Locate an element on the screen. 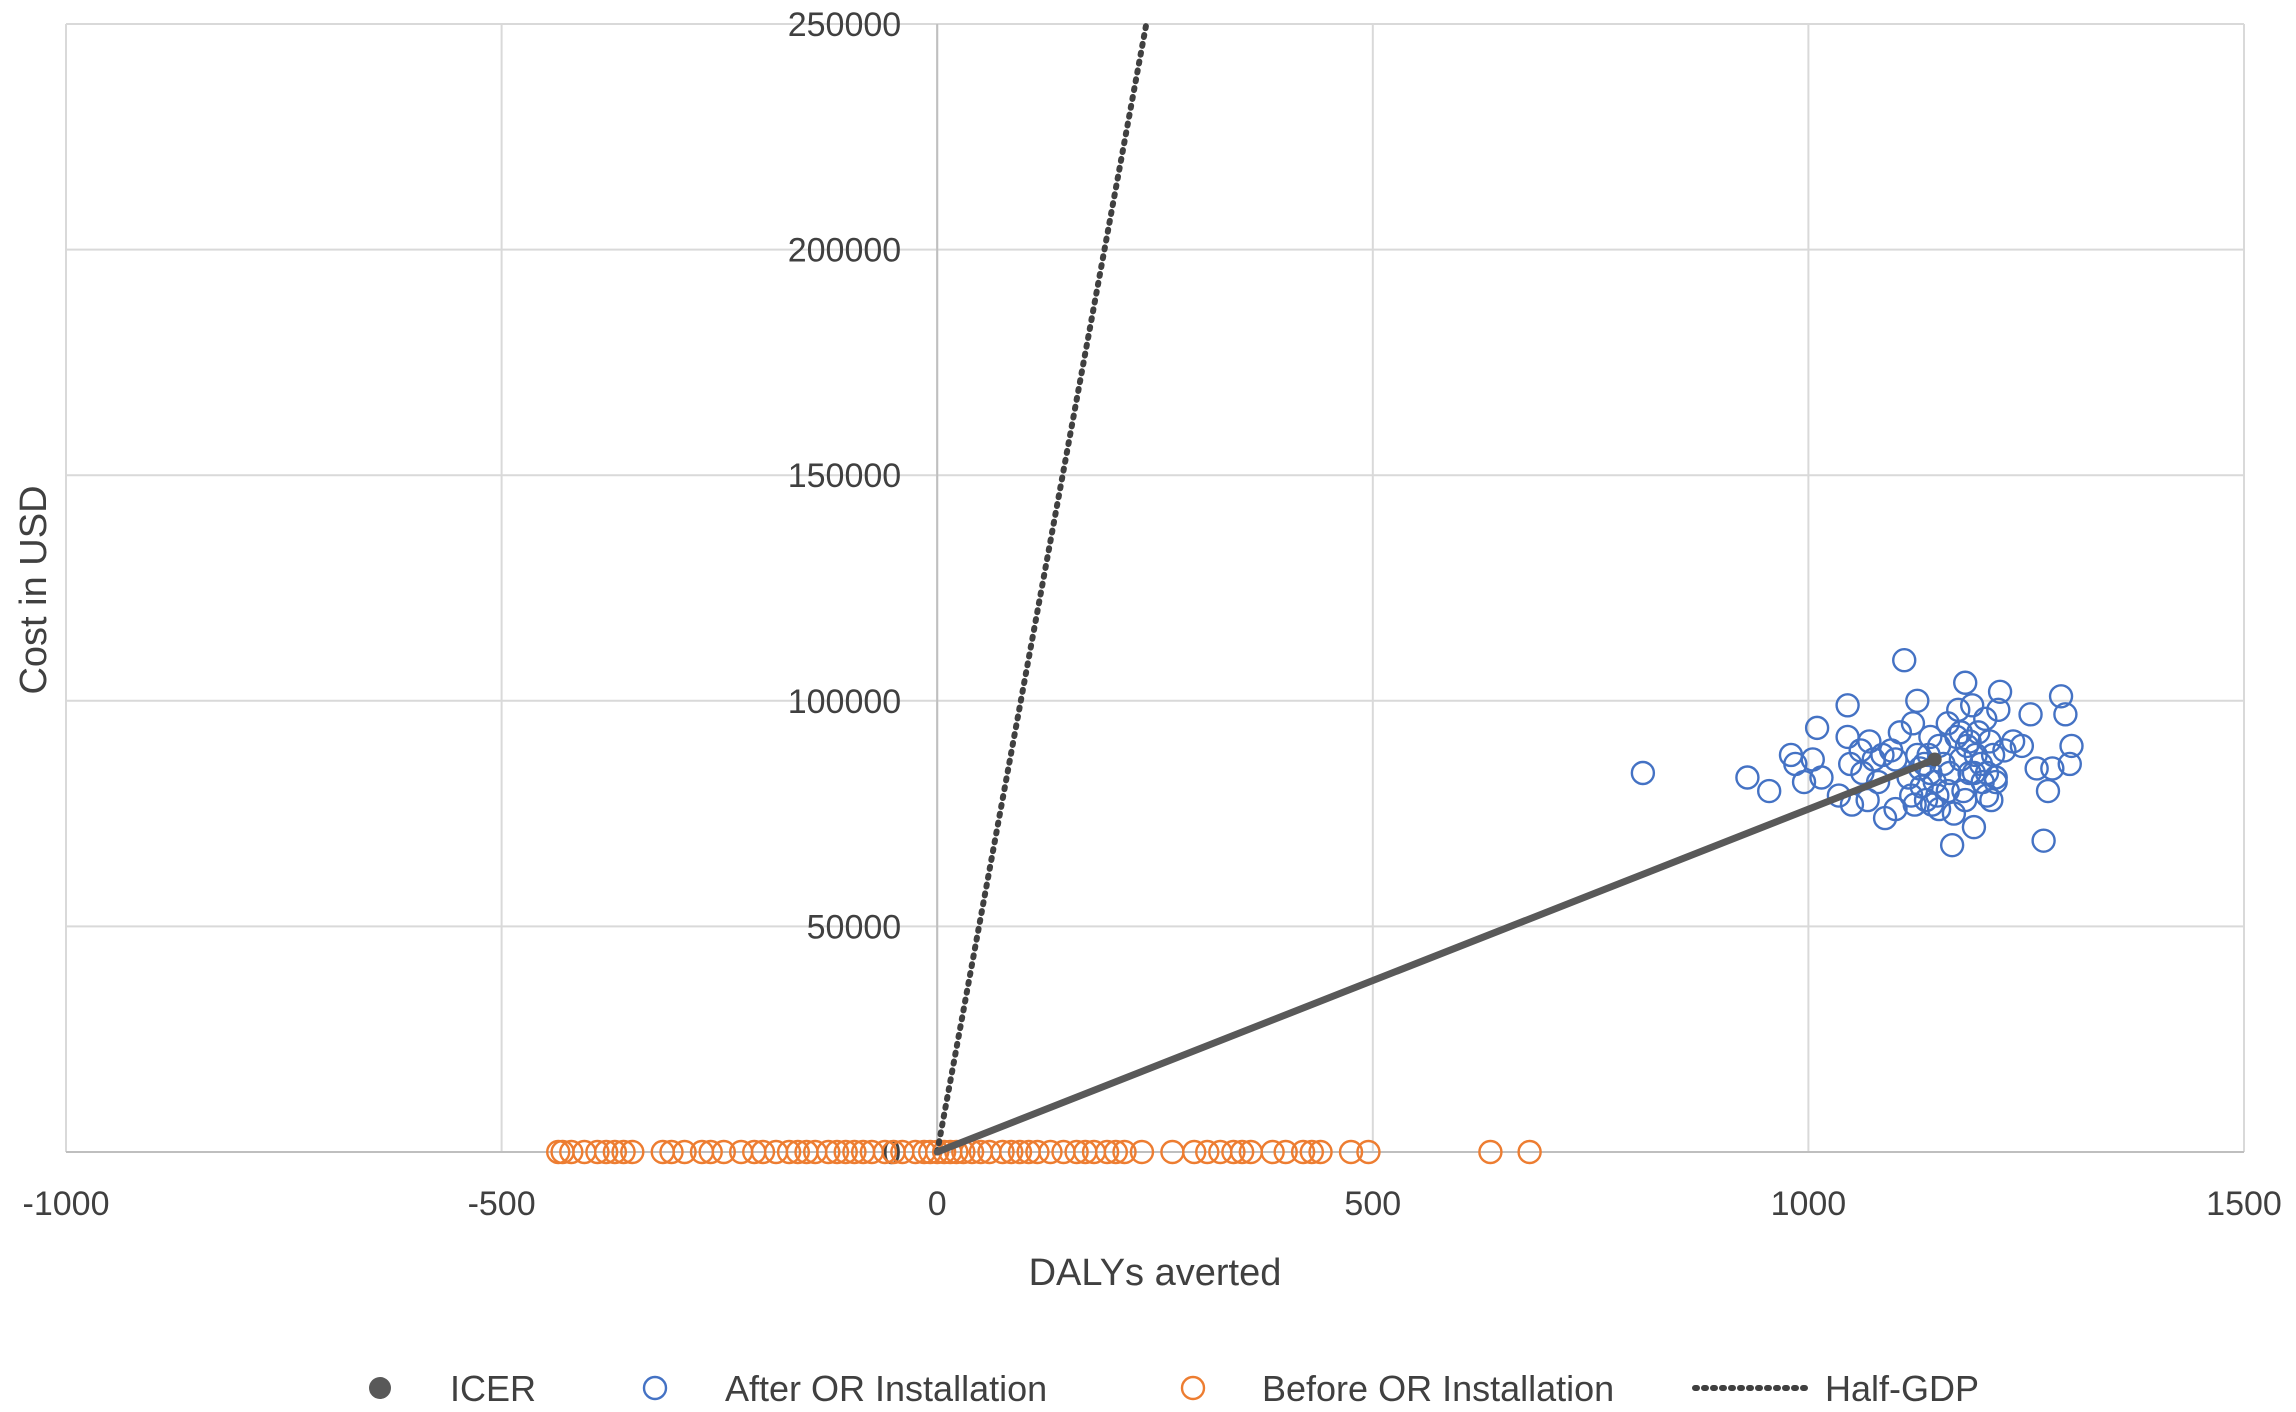 This screenshot has height=1412, width=2296. y-tick-label: 50000 is located at coordinates (854, 927).